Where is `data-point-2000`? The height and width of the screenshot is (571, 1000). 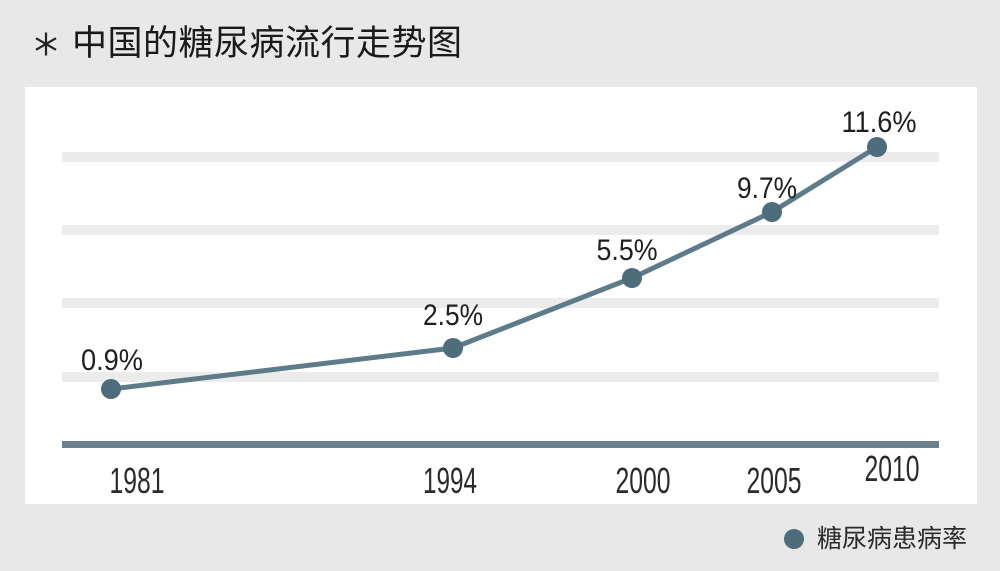 data-point-2000 is located at coordinates (632, 278).